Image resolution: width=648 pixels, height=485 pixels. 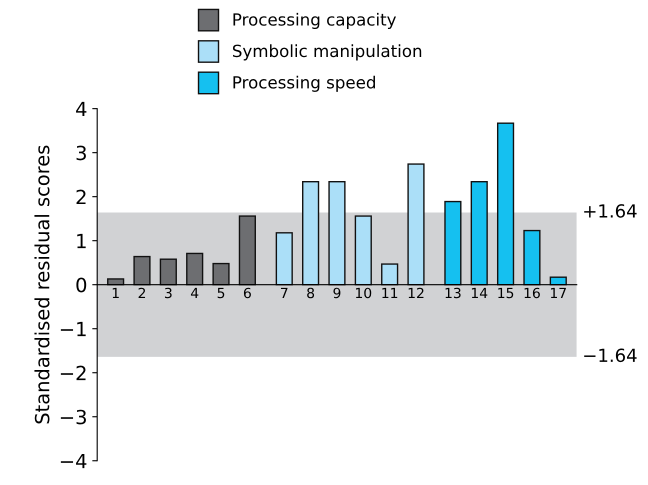 I want to click on y-tick-label: 4, so click(x=81, y=109).